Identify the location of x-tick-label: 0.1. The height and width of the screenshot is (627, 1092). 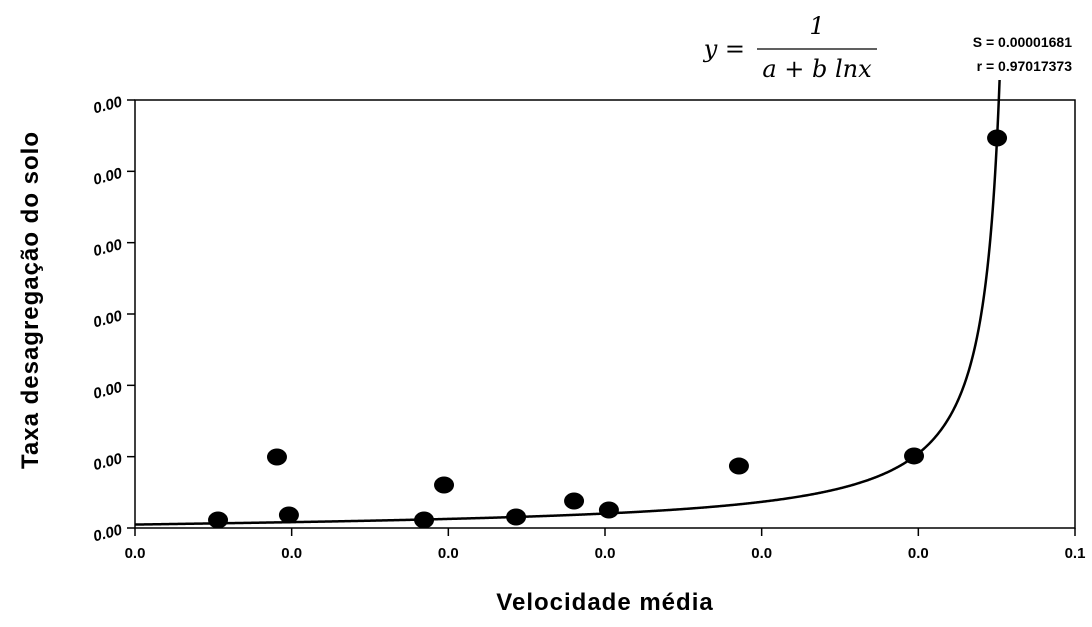
(1075, 553).